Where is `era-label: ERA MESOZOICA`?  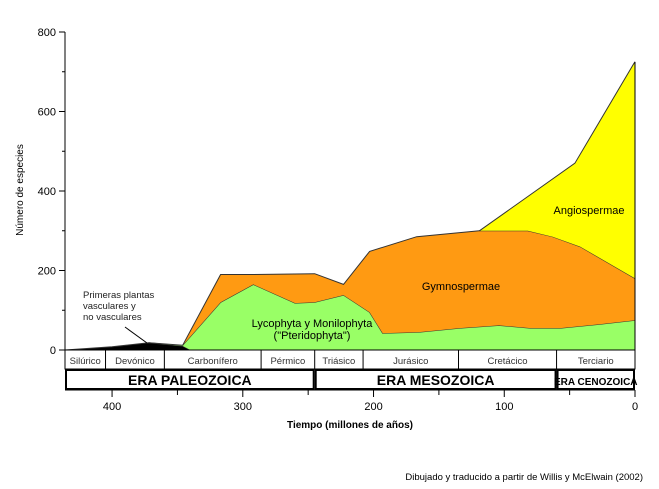
era-label: ERA MESOZOICA is located at coordinates (436, 380).